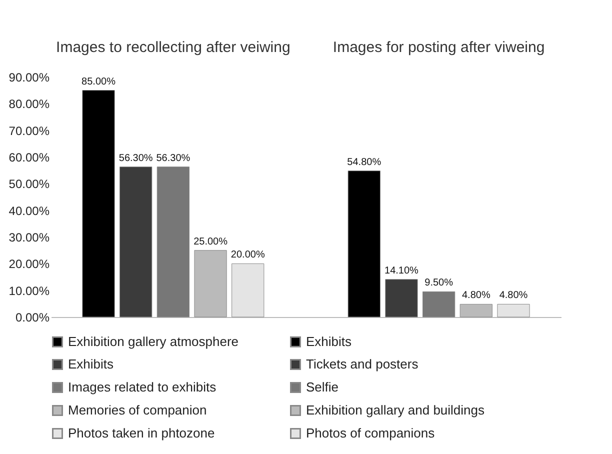 The height and width of the screenshot is (454, 612). Describe the element at coordinates (371, 433) in the screenshot. I see `legend-label: Photos of companions` at that location.